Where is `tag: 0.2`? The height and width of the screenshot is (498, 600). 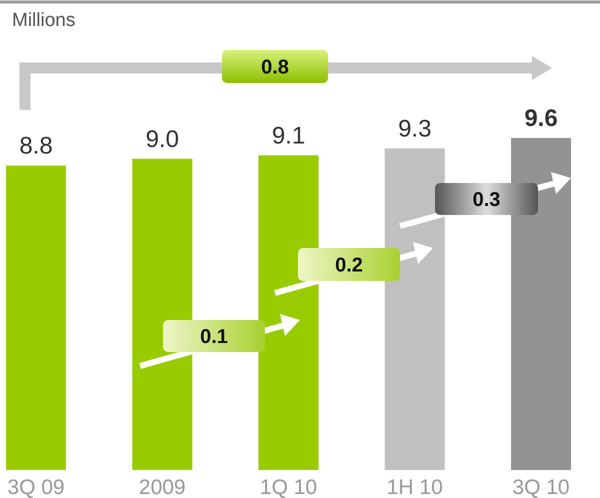
tag: 0.2 is located at coordinates (349, 264).